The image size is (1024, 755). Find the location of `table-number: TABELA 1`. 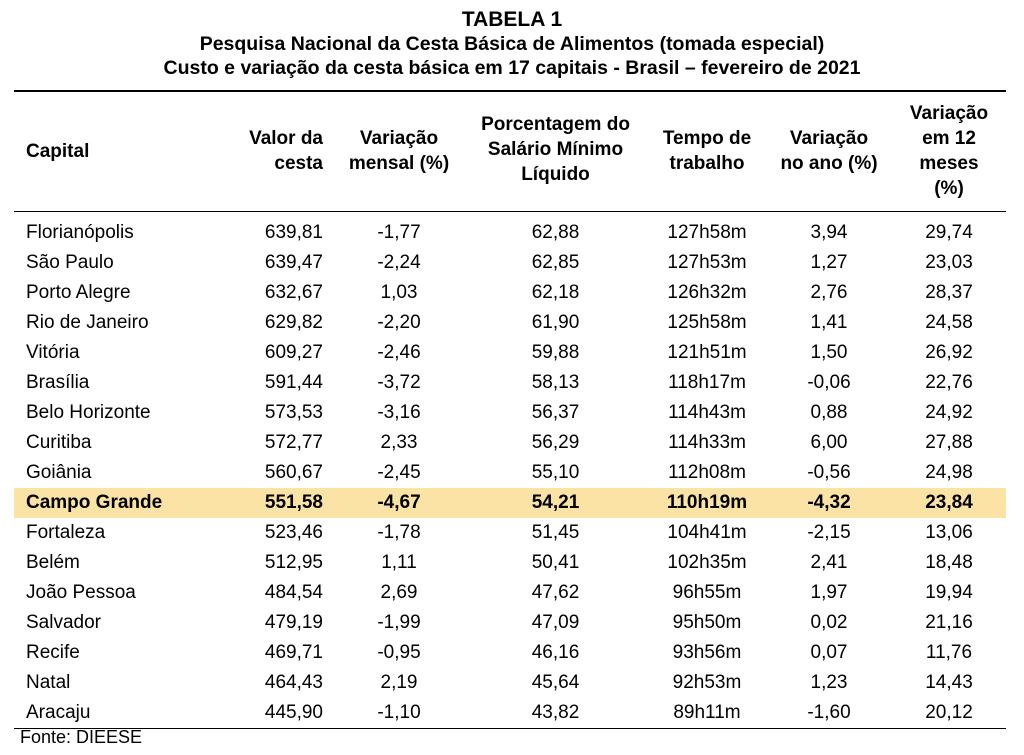

table-number: TABELA 1 is located at coordinates (512, 19).